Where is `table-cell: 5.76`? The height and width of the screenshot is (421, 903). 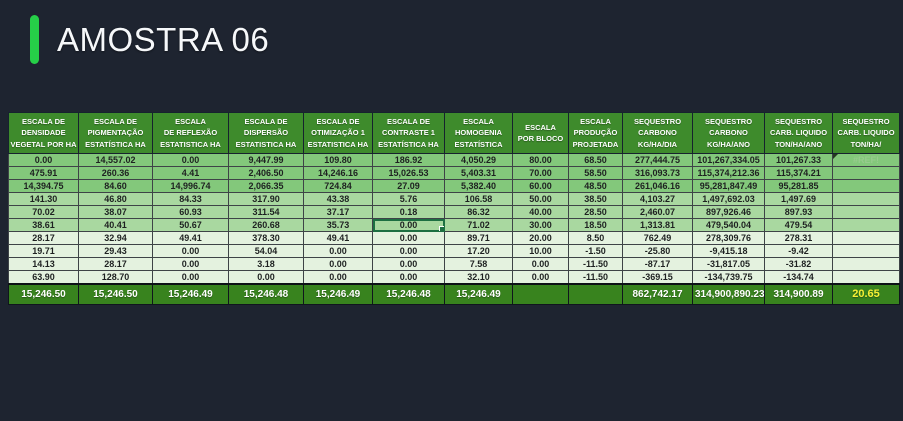 table-cell: 5.76 is located at coordinates (408, 199).